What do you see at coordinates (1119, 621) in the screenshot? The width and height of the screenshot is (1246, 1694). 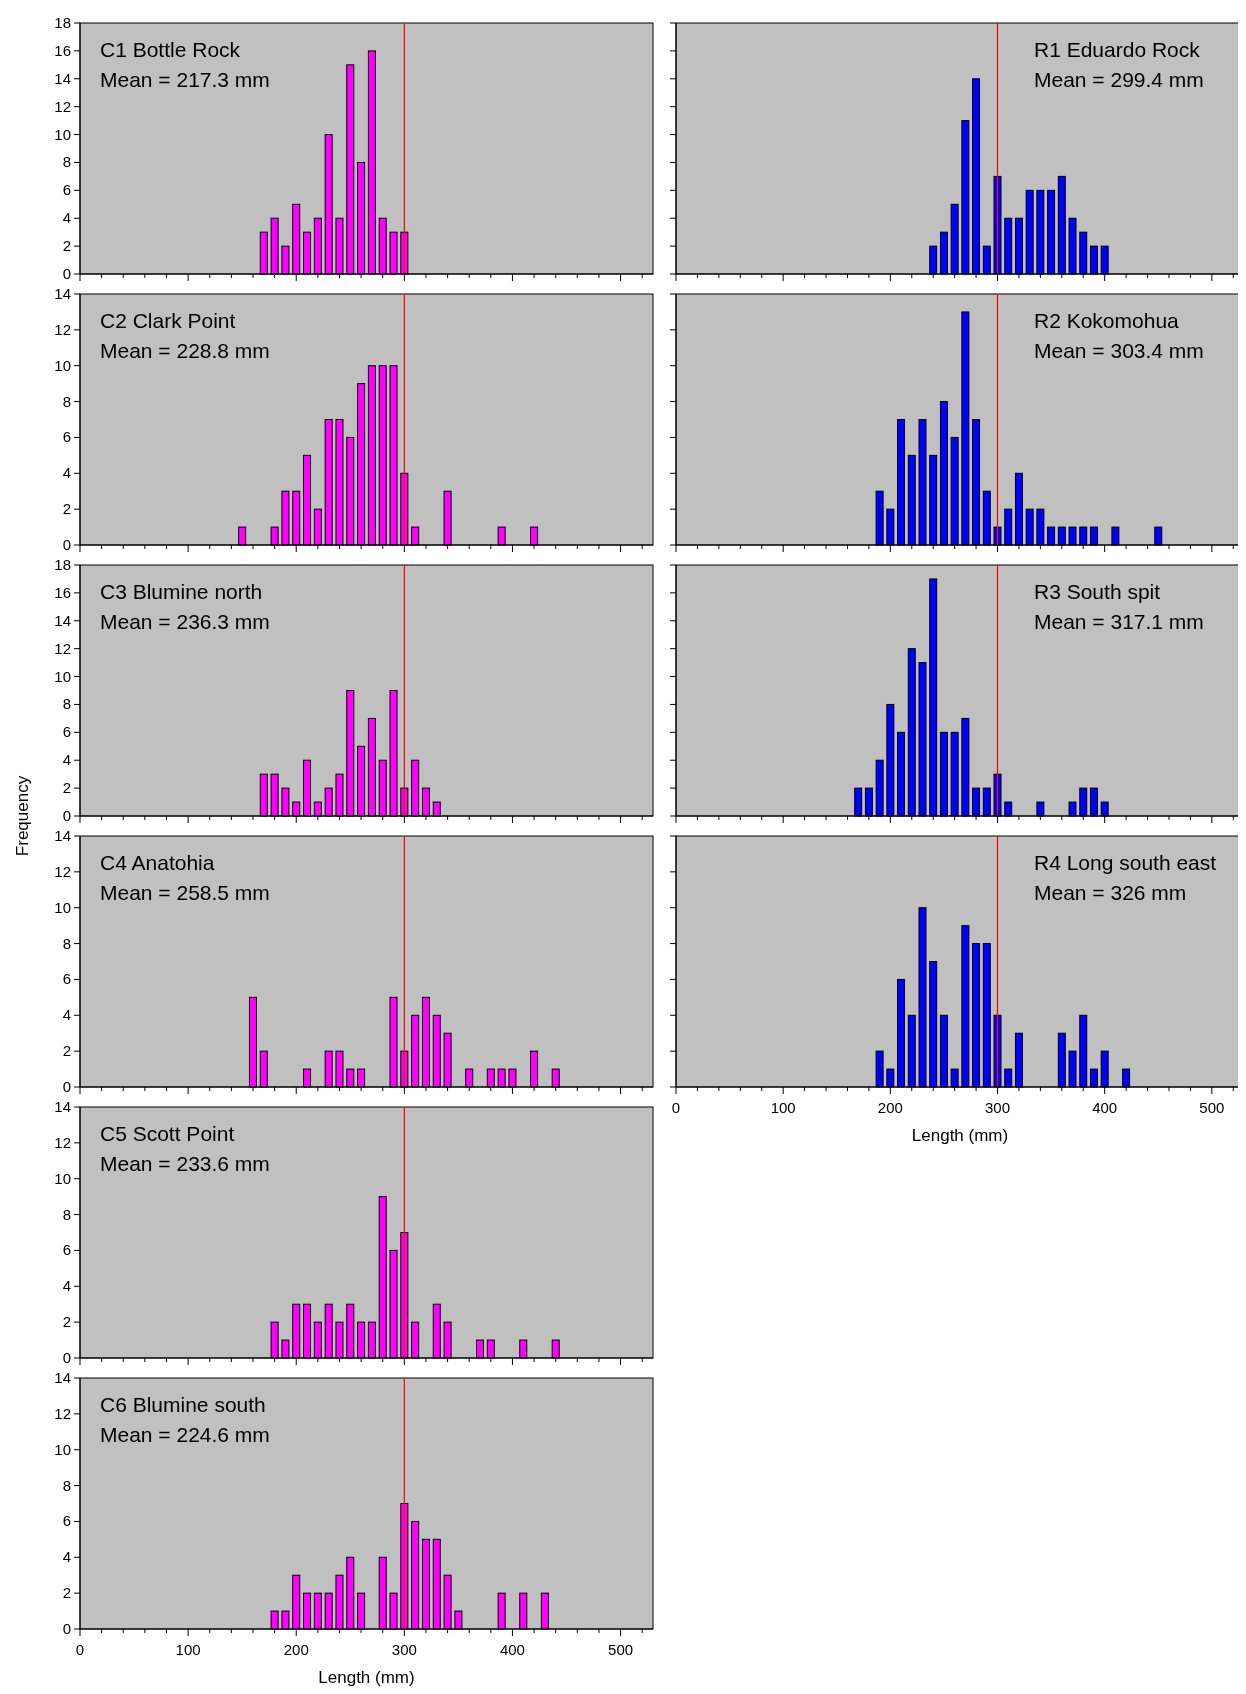 I see `annotation: Mean = 317.1 mm` at bounding box center [1119, 621].